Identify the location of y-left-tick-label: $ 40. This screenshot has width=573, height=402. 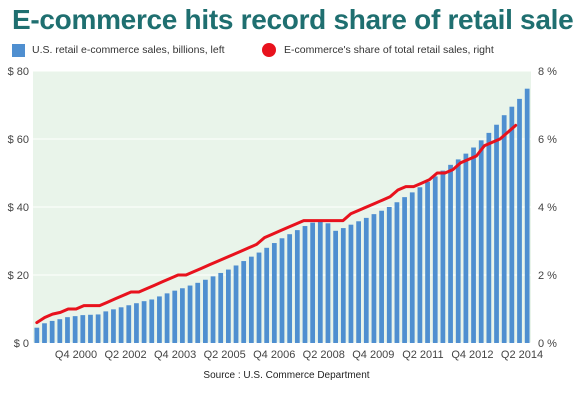
(18, 208).